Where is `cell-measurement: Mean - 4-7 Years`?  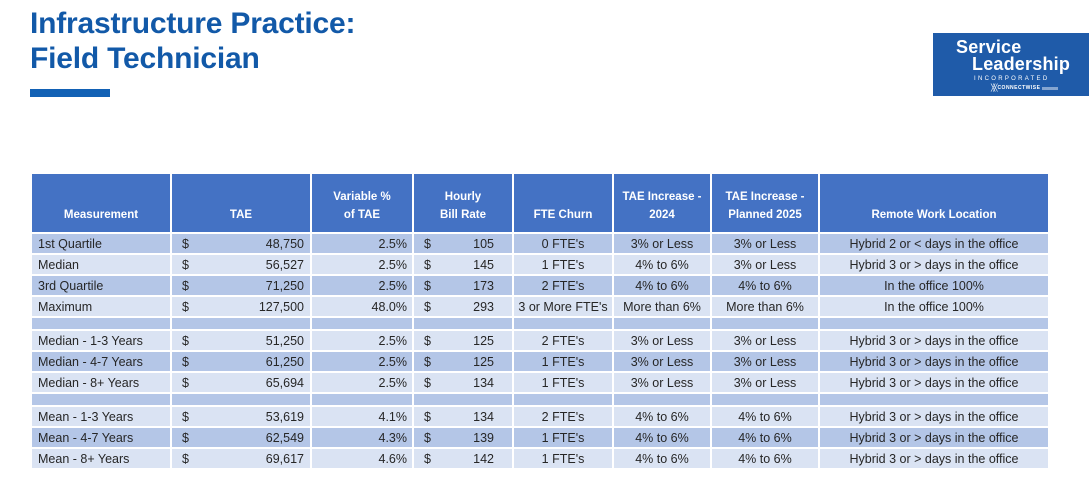 cell-measurement: Mean - 4-7 Years is located at coordinates (101, 437).